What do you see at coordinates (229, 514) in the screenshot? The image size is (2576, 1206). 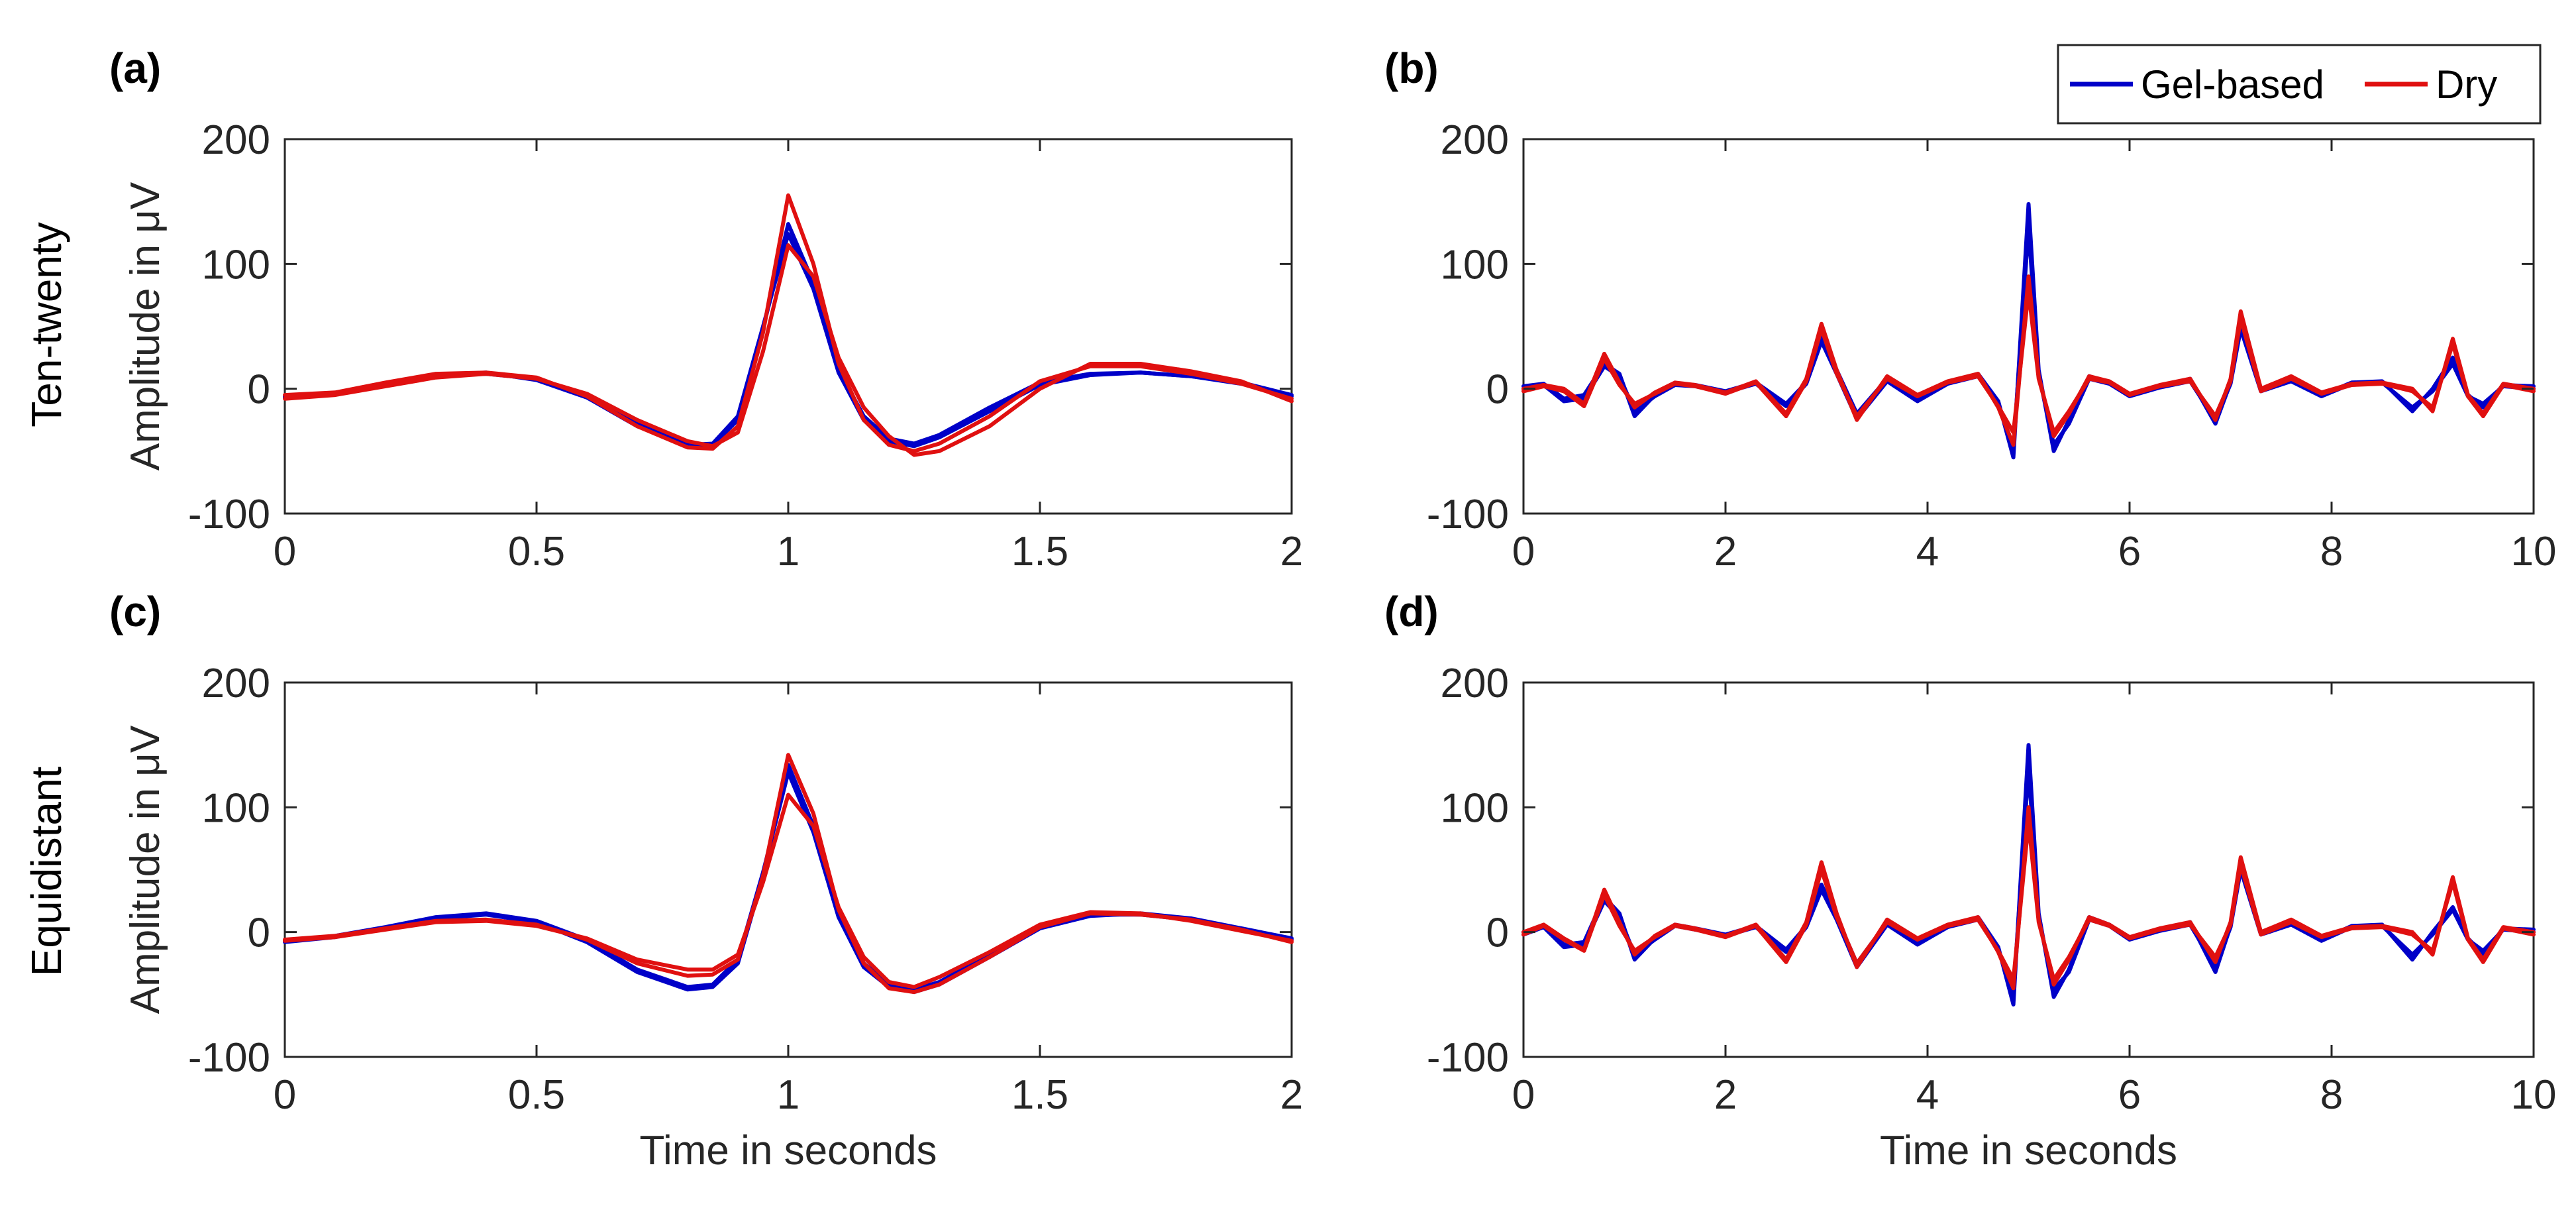 I see `y-tick-label-a-0: -100` at bounding box center [229, 514].